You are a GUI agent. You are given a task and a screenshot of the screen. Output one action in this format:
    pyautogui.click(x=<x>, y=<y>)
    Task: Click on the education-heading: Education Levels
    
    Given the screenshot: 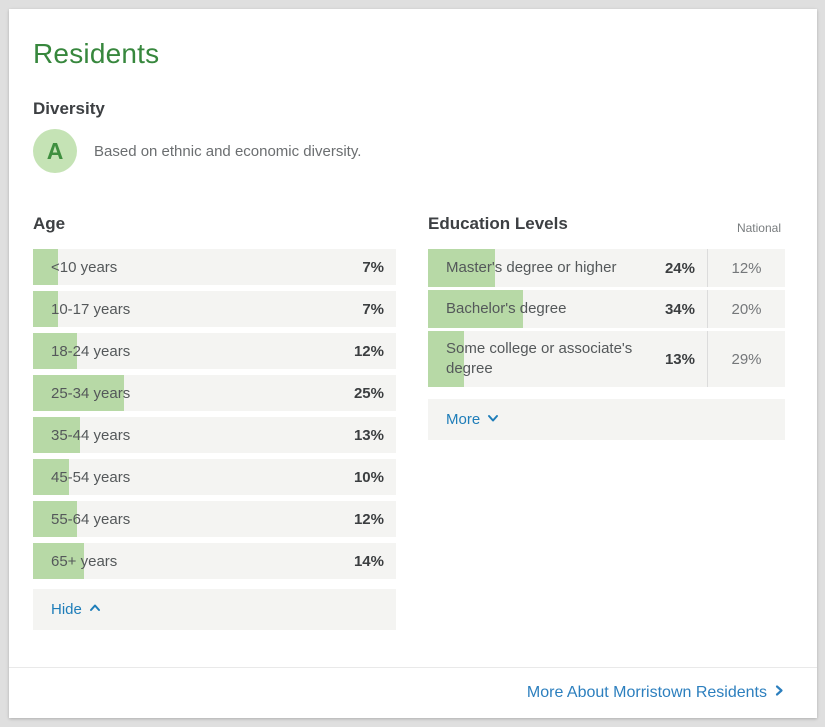 What is the action you would take?
    pyautogui.click(x=498, y=223)
    